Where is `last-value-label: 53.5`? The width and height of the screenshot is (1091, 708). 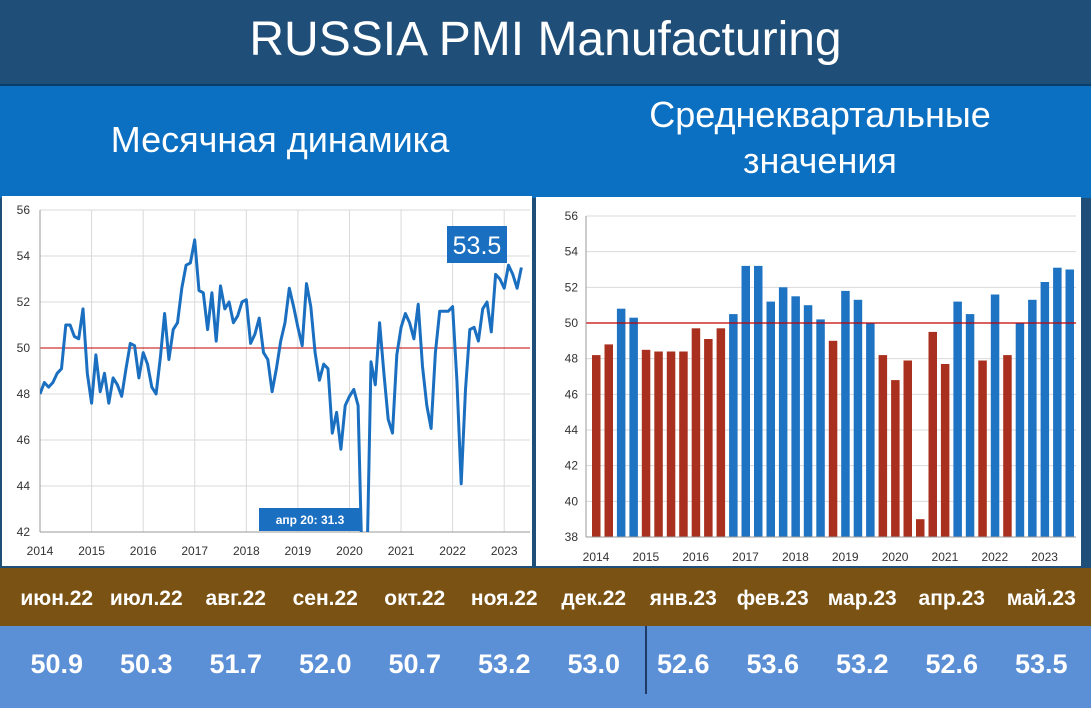 last-value-label: 53.5 is located at coordinates (477, 246).